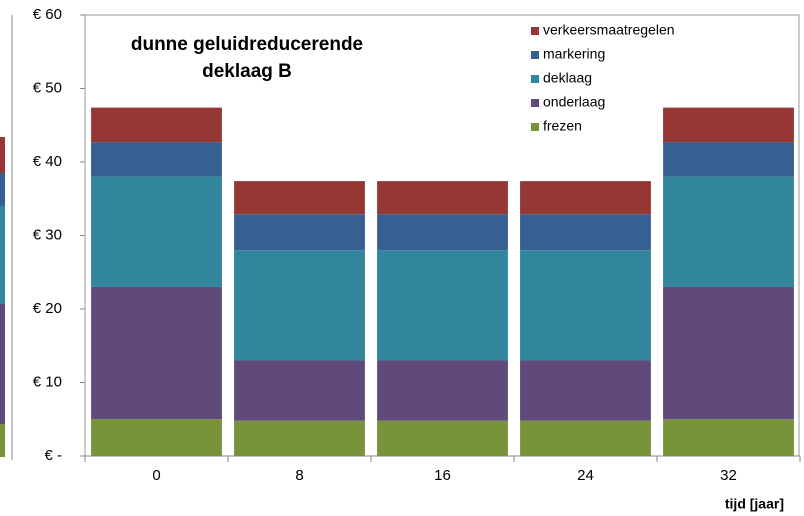 This screenshot has height=516, width=804. Describe the element at coordinates (47, 87) in the screenshot. I see `y-tick-label: € 50` at that location.